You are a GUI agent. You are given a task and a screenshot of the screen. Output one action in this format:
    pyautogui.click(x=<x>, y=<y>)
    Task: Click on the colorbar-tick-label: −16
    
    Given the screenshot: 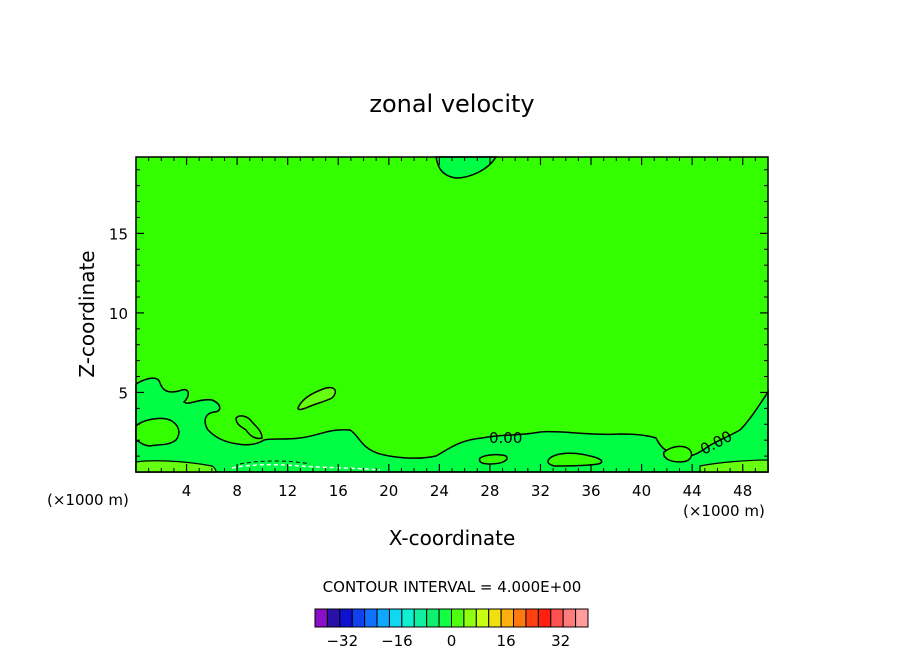 What is the action you would take?
    pyautogui.click(x=397, y=641)
    